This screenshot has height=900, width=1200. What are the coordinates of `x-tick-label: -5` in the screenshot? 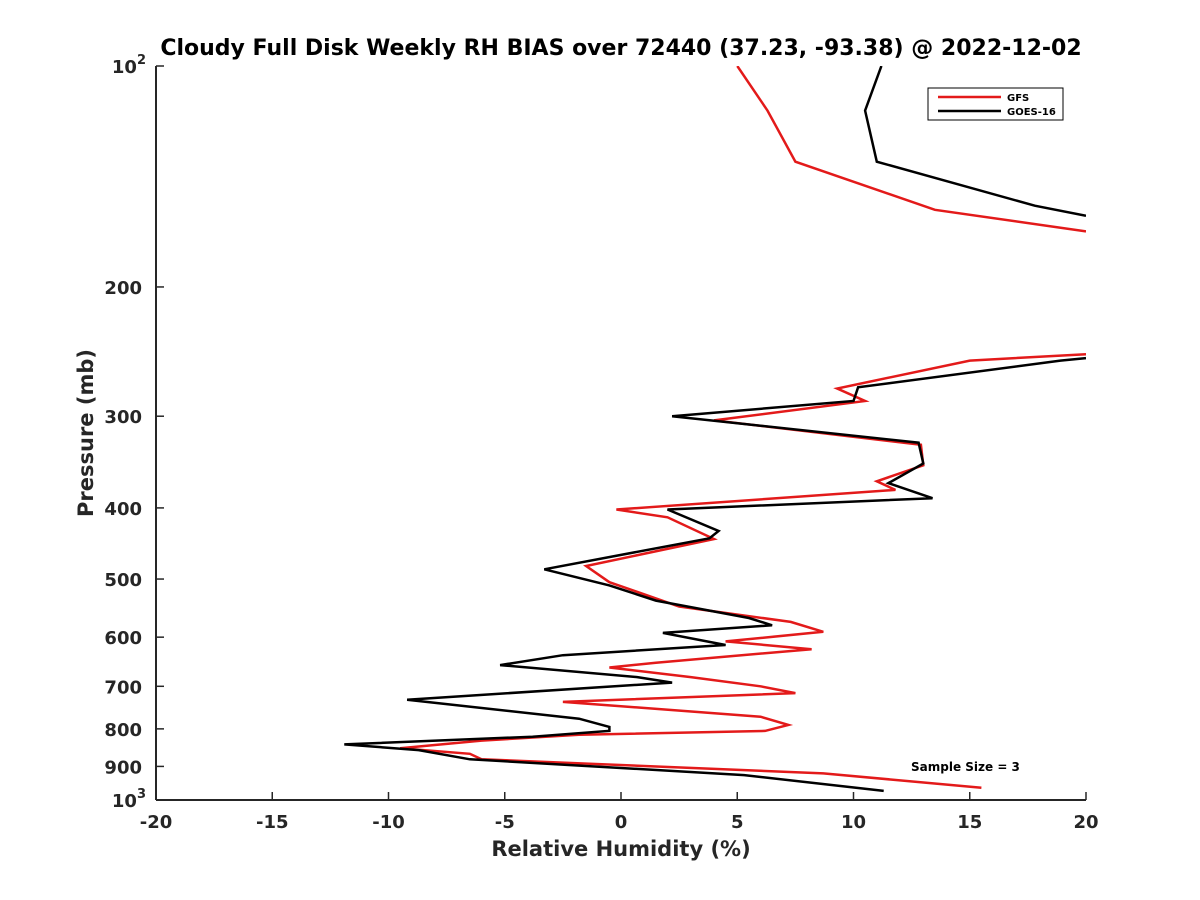 It's located at (505, 822).